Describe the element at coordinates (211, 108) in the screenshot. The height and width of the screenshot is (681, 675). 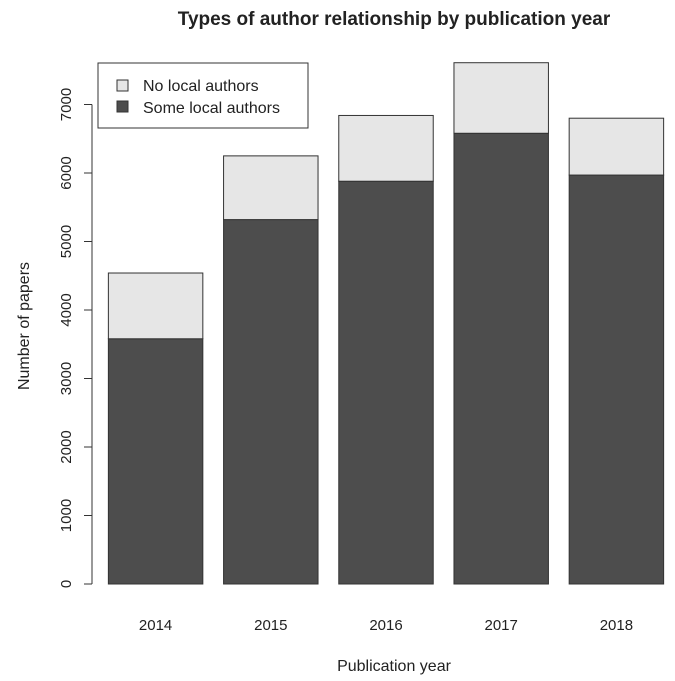
I see `legend-label-some-local: Some local authors` at that location.